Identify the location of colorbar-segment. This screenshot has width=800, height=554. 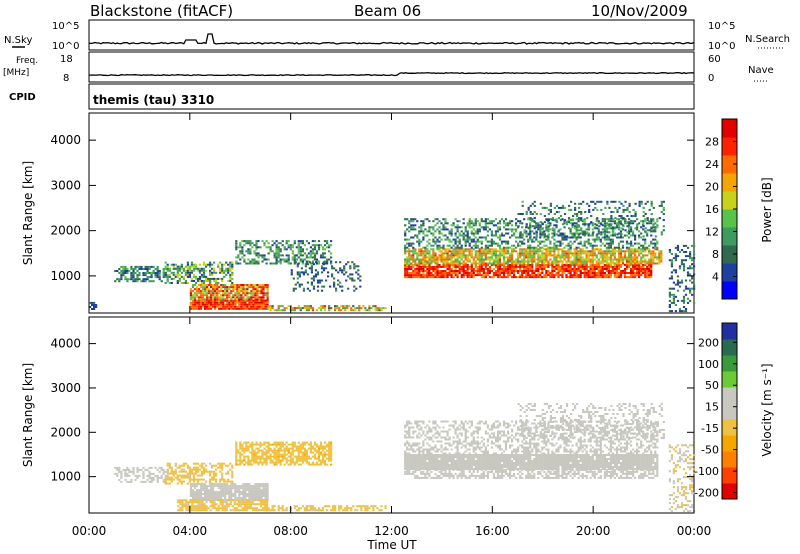
(729, 164).